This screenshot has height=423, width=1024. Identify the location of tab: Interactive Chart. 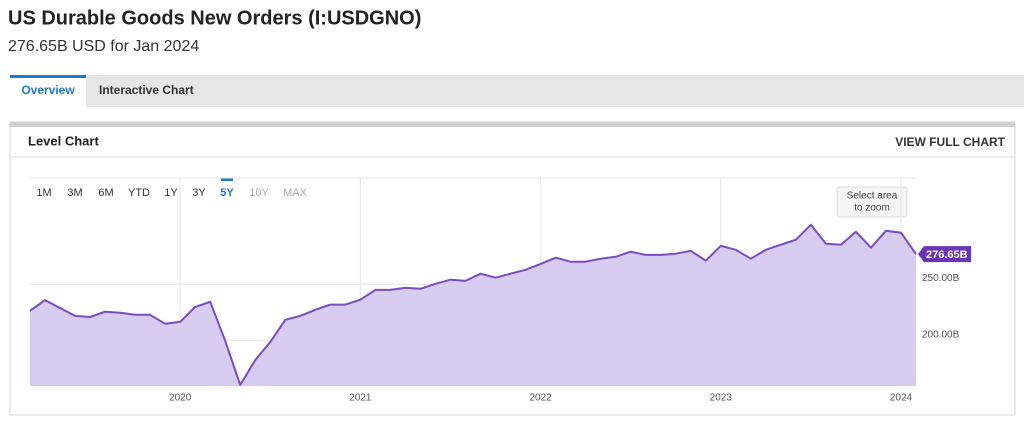
(146, 90).